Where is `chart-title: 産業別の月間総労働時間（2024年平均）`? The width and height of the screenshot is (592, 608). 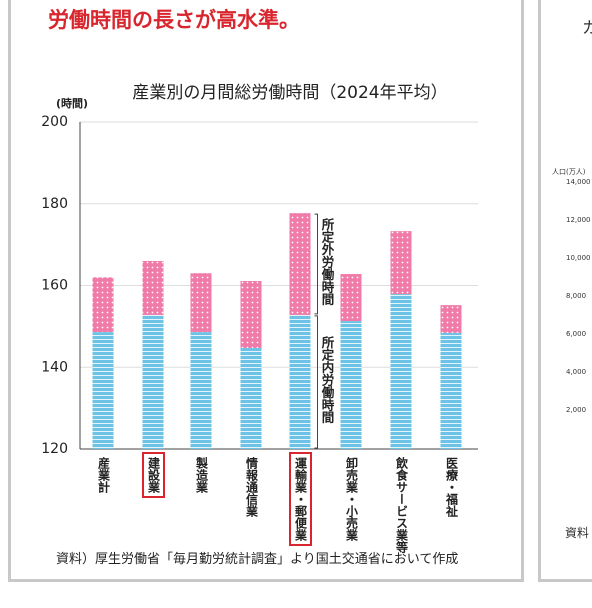
chart-title: 産業別の月間総労働時間（2024年平均） is located at coordinates (289, 93).